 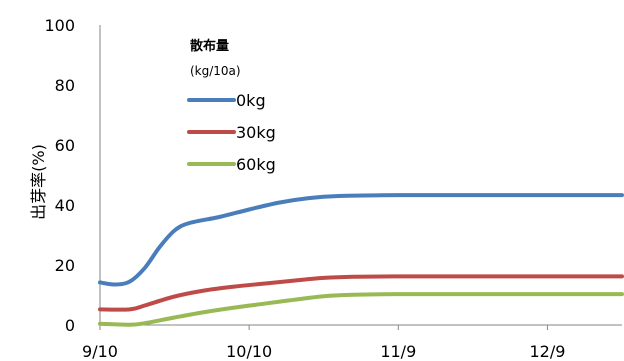 What do you see at coordinates (547, 351) in the screenshot?
I see `x-tick-label: 12/9` at bounding box center [547, 351].